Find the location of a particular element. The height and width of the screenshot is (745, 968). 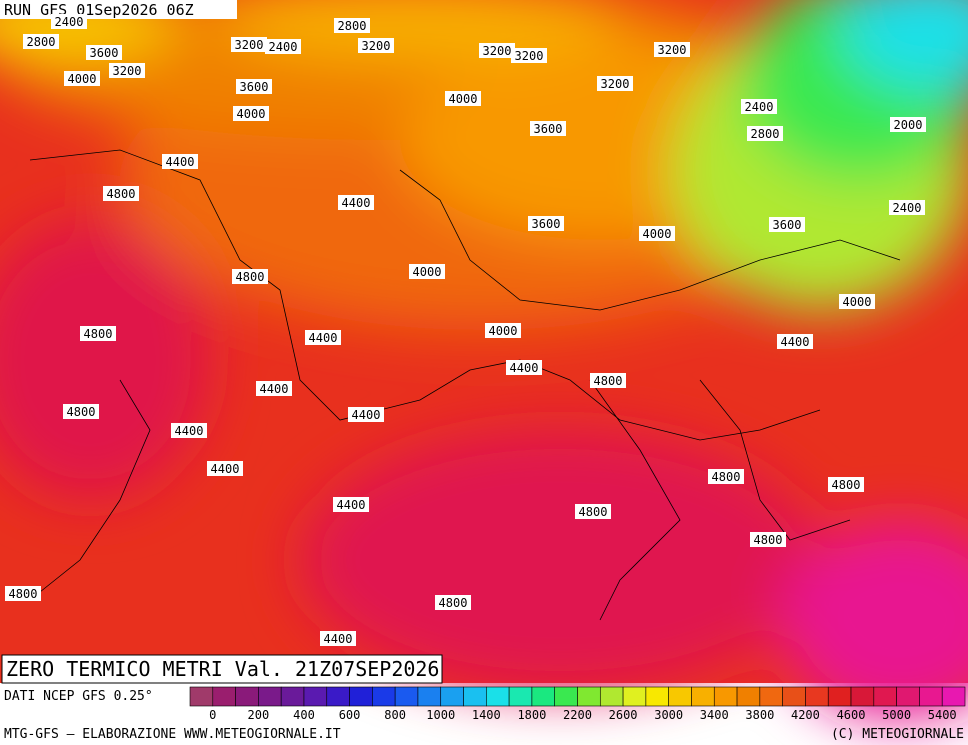

legend-label: 4600 is located at coordinates (851, 715).